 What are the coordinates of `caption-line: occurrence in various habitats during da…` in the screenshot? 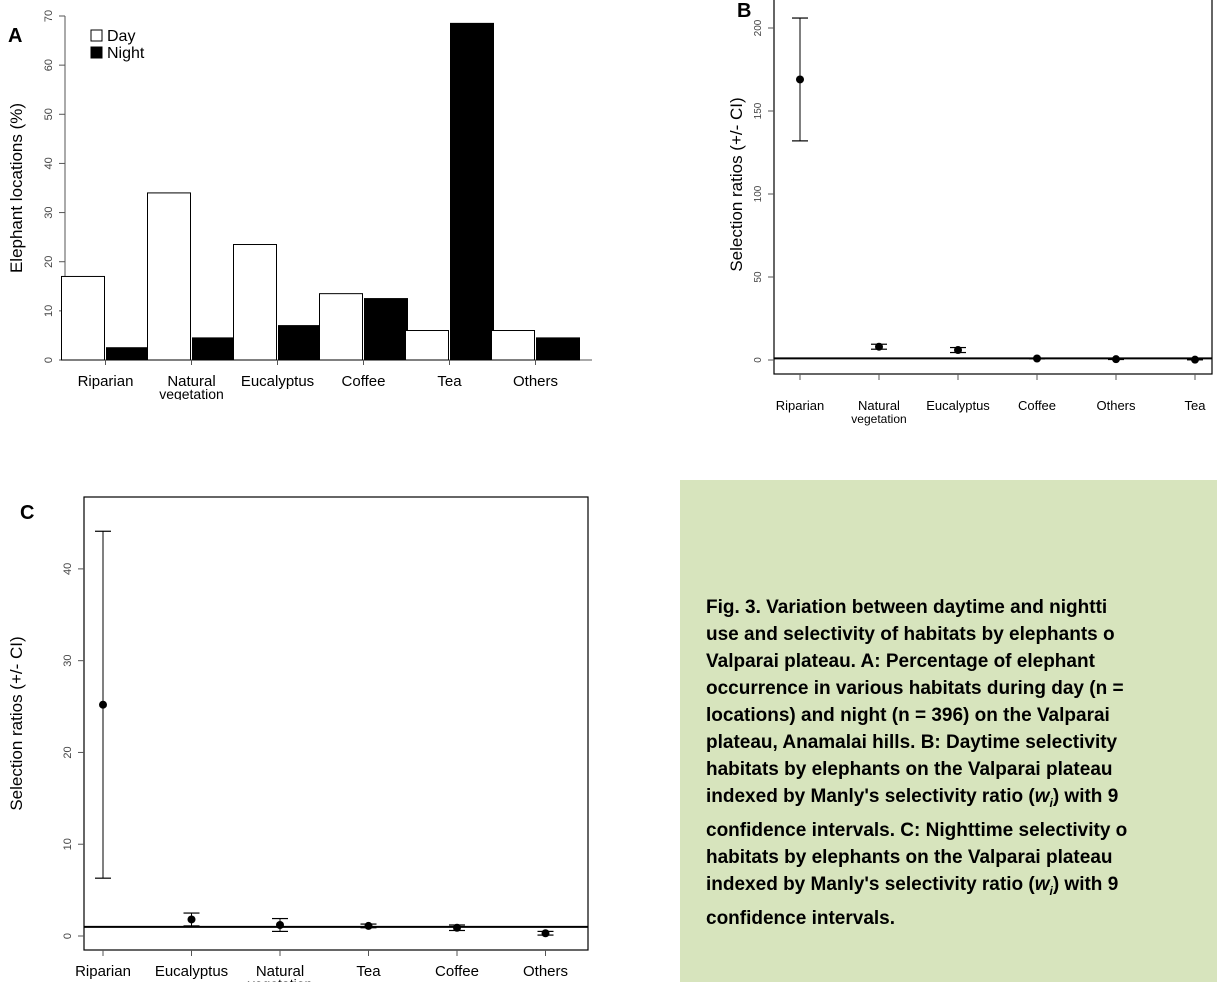 It's located at (915, 688).